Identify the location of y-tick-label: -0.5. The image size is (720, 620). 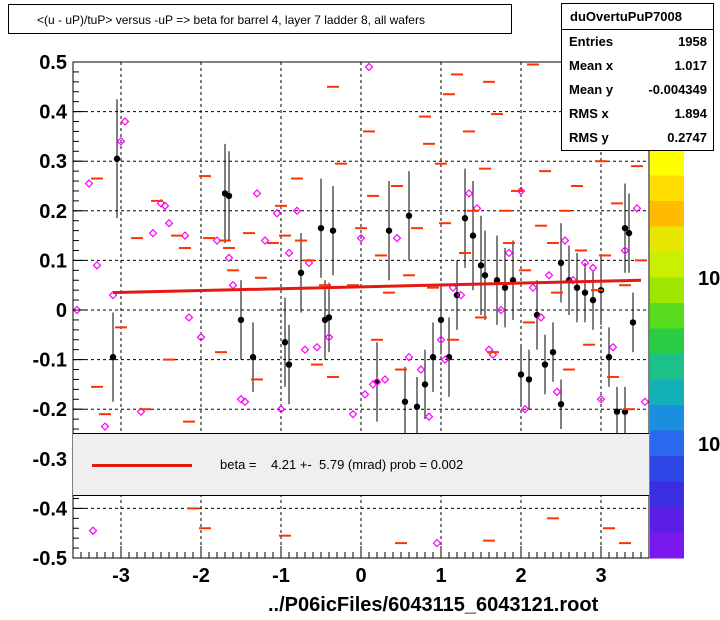
(50, 559).